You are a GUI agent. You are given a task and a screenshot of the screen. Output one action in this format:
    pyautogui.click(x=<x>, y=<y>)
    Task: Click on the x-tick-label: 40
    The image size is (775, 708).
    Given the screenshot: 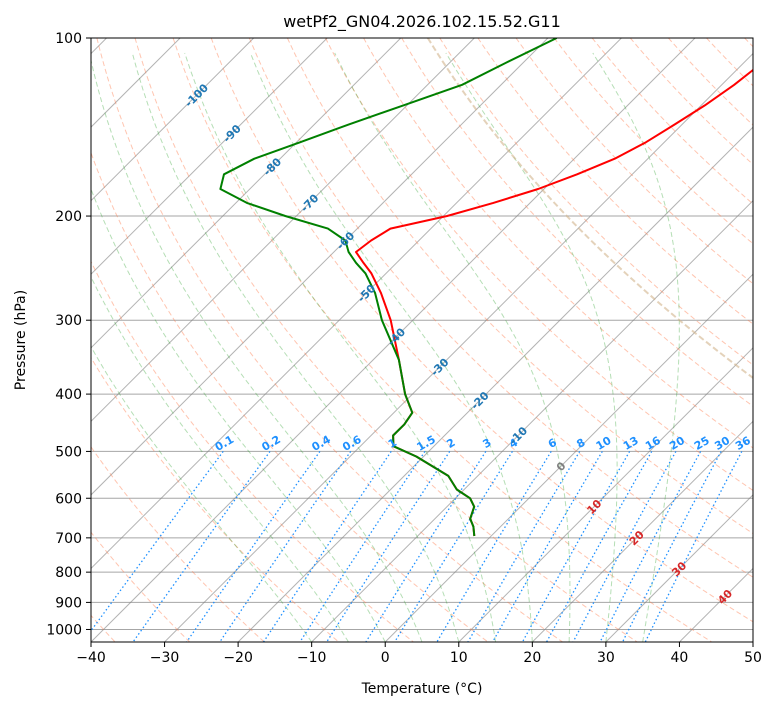 What is the action you would take?
    pyautogui.click(x=680, y=658)
    